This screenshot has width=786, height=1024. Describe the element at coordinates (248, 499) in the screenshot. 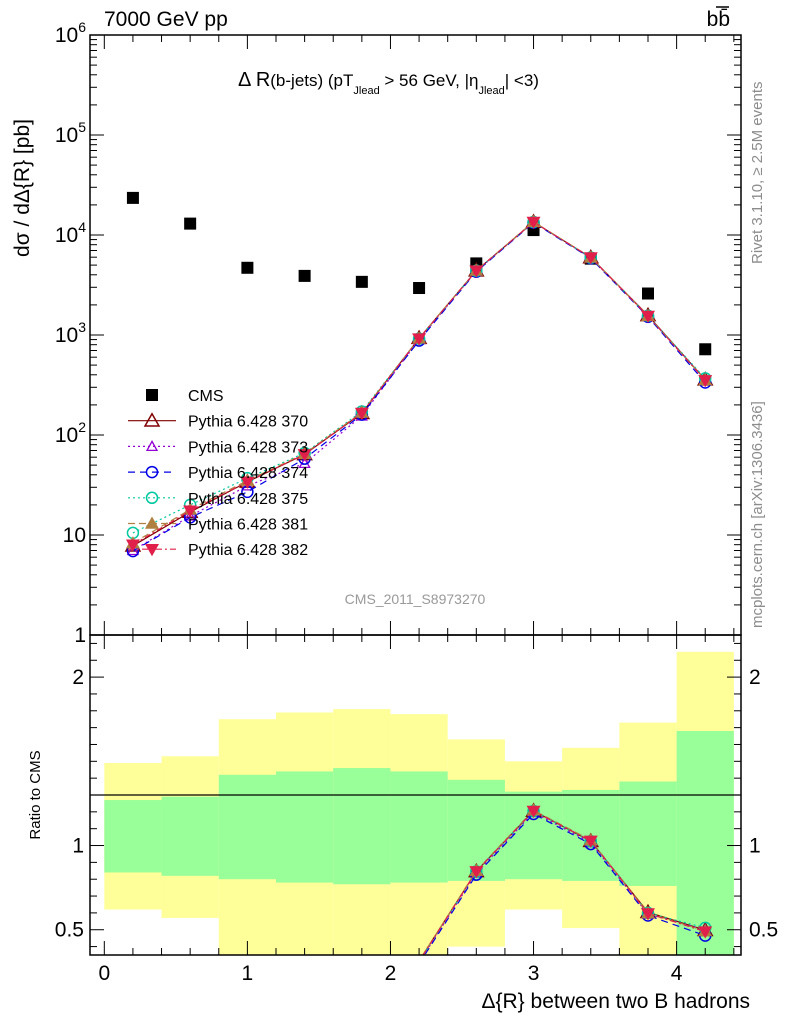

I see `legend-label: Pythia 6.428 375` at that location.